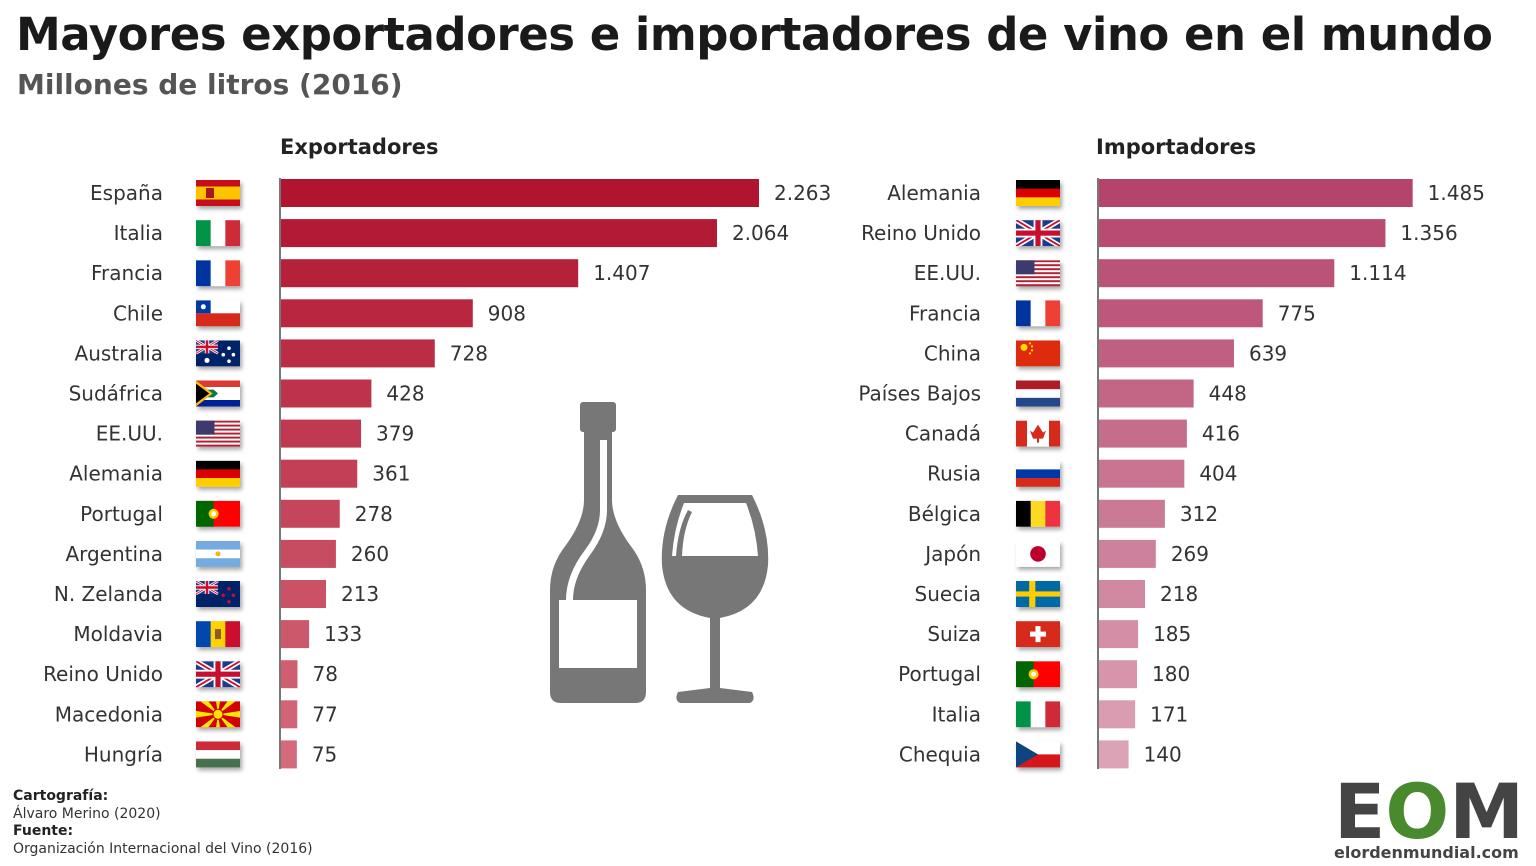 This screenshot has width=1536, height=866. What do you see at coordinates (218, 313) in the screenshot?
I see `flag-cl-icon` at bounding box center [218, 313].